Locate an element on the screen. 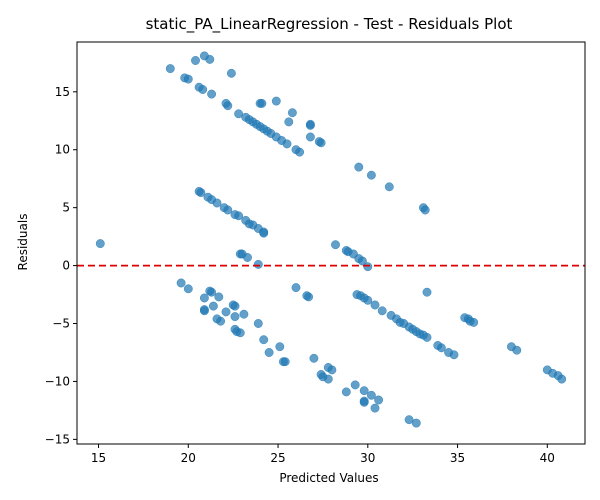  y-tick-label: 0 is located at coordinates (66, 266).